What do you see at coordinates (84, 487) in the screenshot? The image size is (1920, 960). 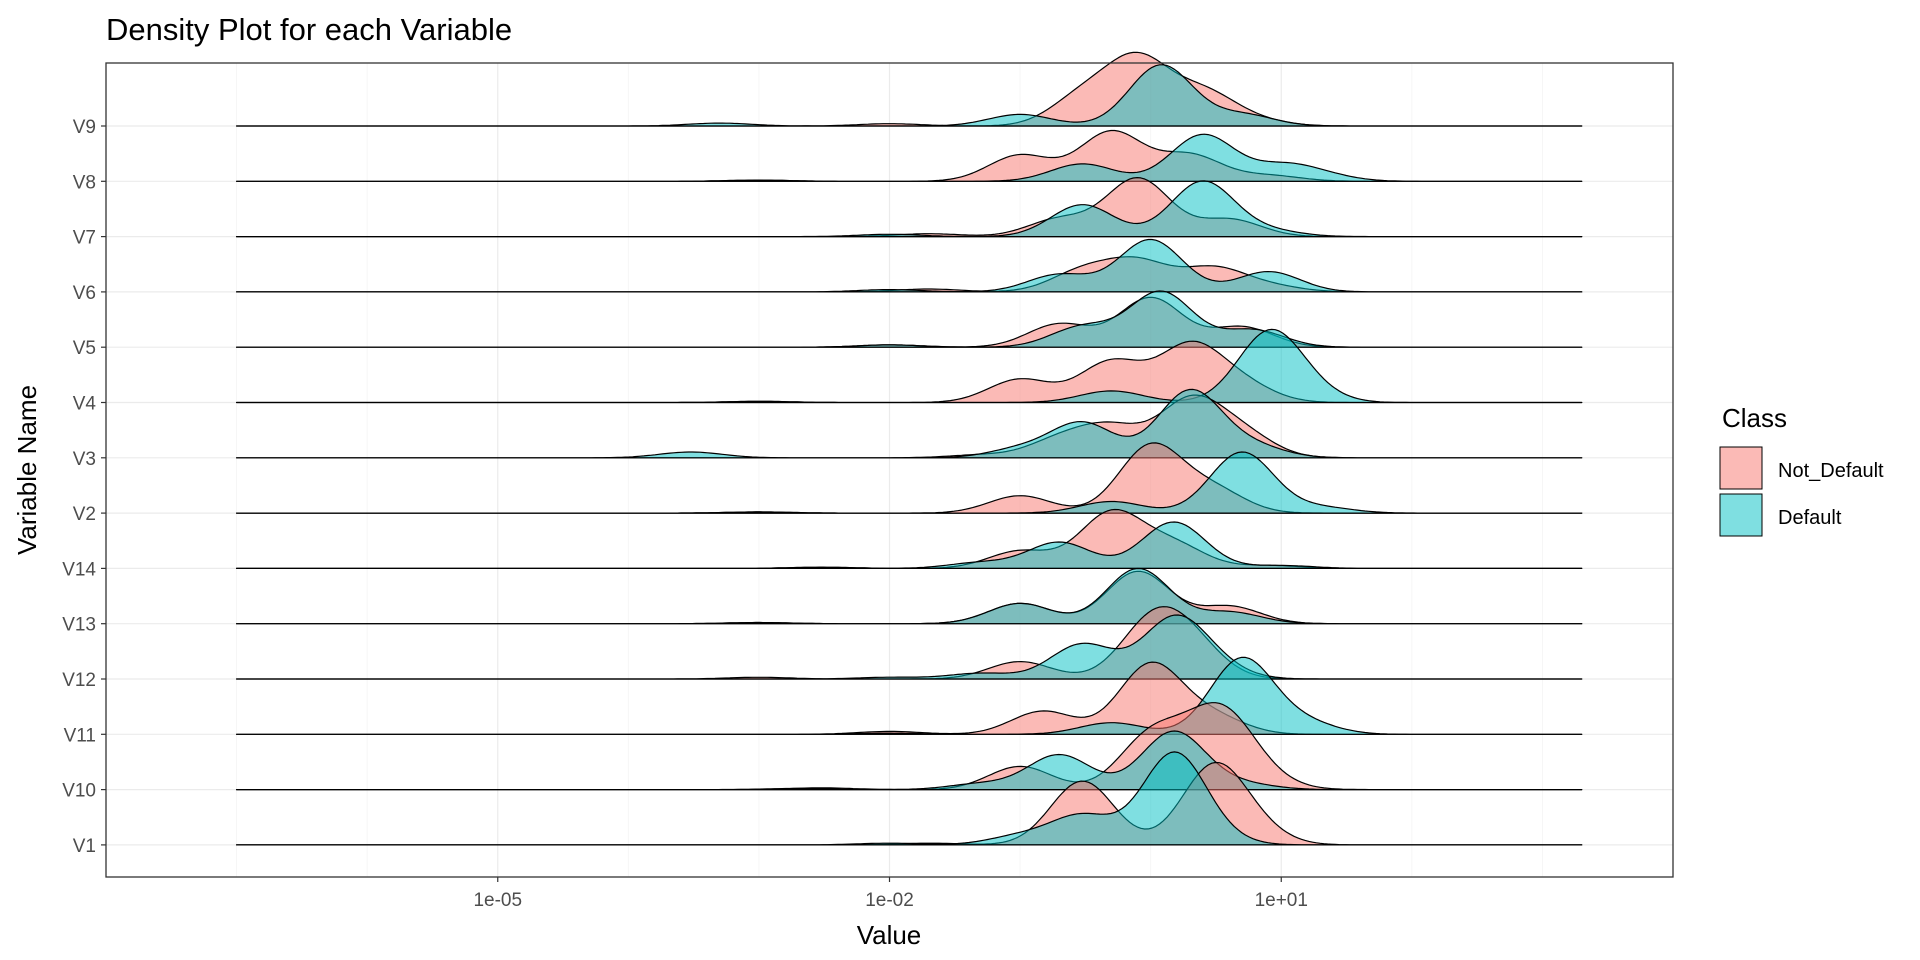 I see `y-axis-ticks: V1 V10 V11 V12 V13 V14 V2 V3 V4 V5 V6 V7 V8 V9` at bounding box center [84, 487].